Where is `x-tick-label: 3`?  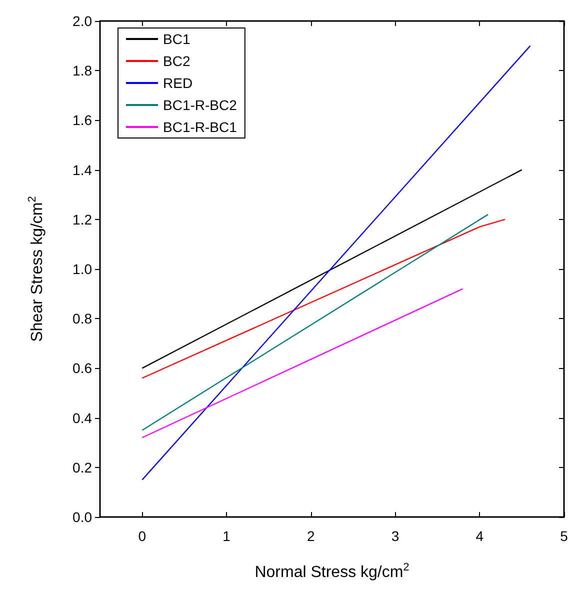 x-tick-label: 3 is located at coordinates (395, 536).